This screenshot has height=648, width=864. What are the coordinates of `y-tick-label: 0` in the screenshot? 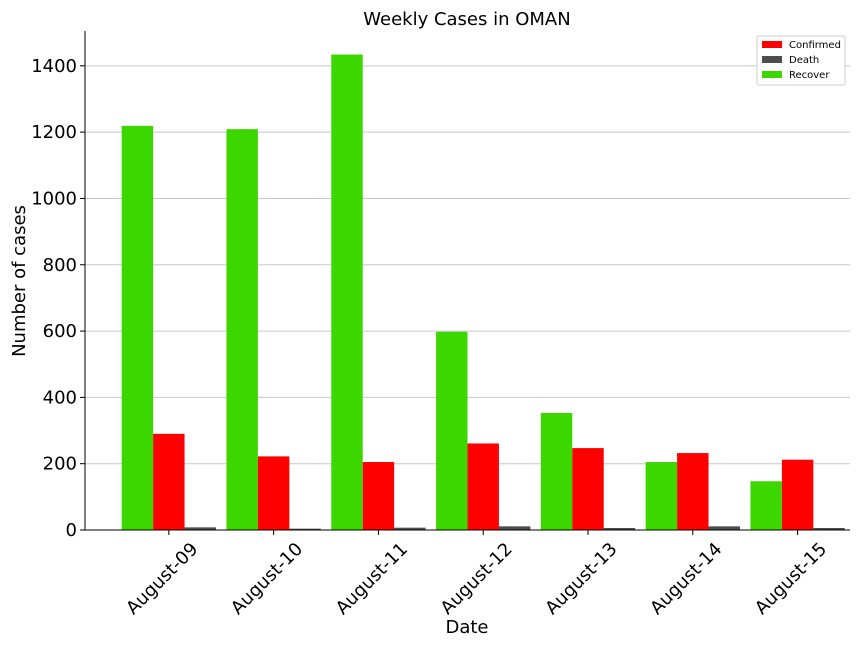 It's located at (71, 530).